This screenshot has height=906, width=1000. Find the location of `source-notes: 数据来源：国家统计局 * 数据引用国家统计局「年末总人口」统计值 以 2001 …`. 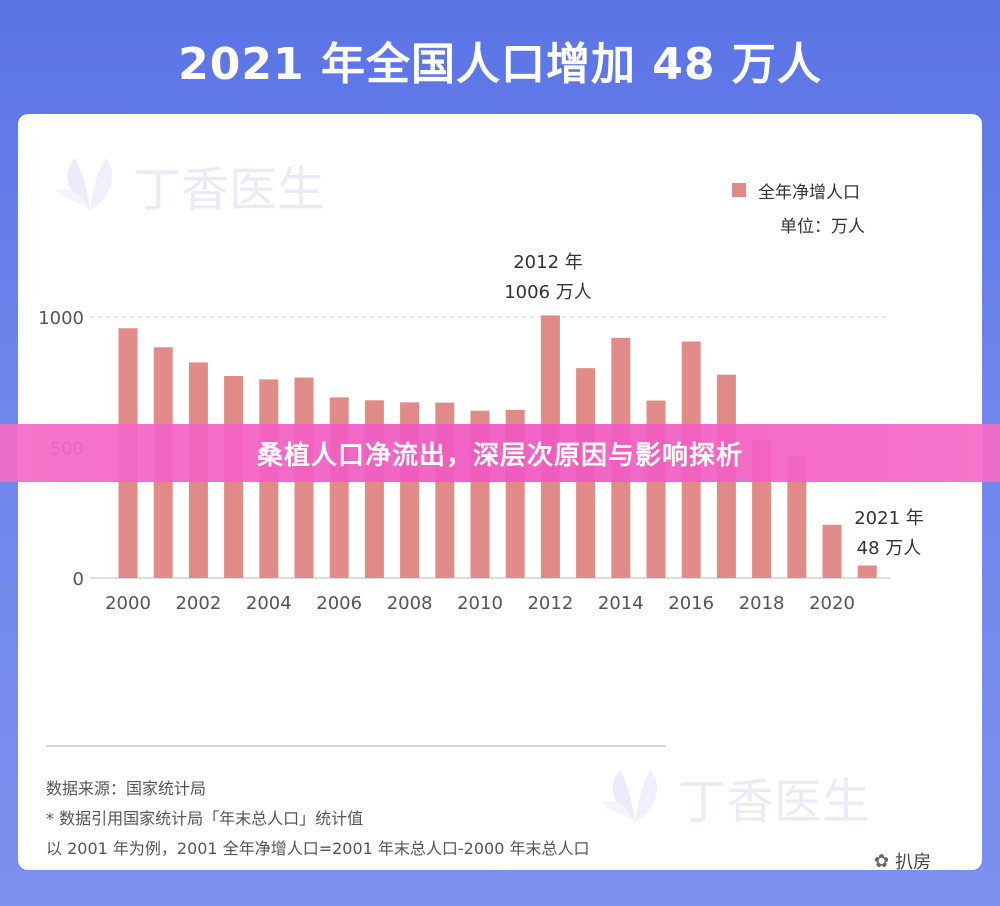

source-notes: 数据来源：国家统计局 * 数据引用国家统计局「年末总人口」统计值 以 2001 … is located at coordinates (318, 823).